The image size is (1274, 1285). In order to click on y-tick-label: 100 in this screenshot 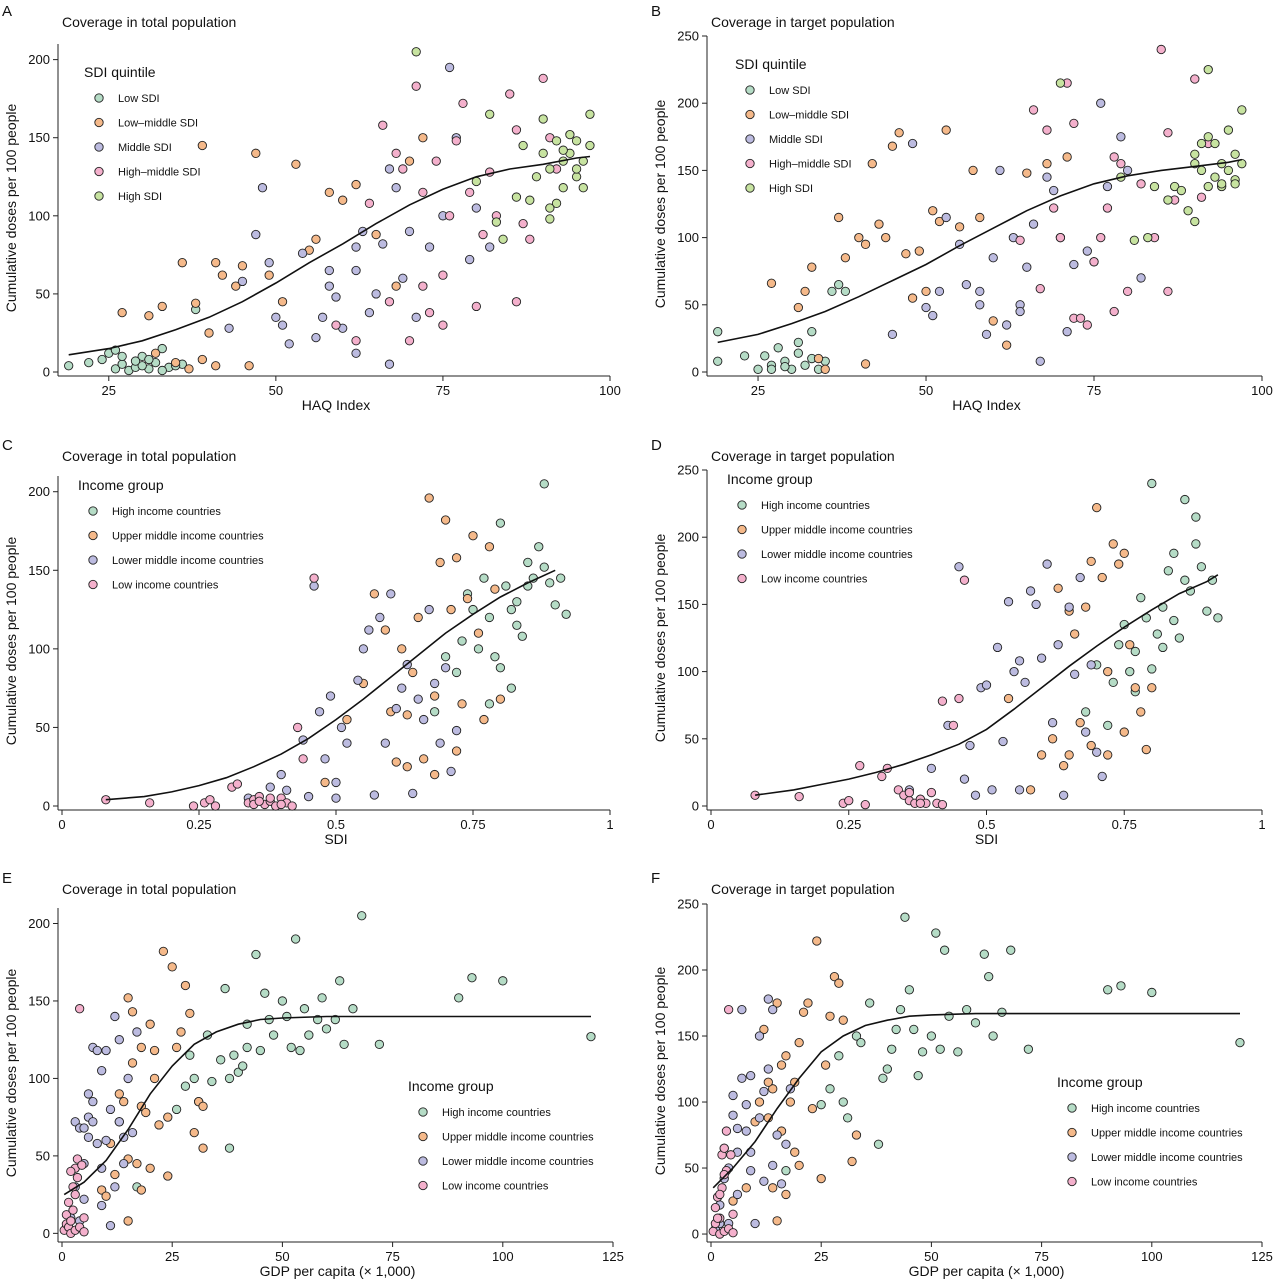, I will do `click(39, 648)`.